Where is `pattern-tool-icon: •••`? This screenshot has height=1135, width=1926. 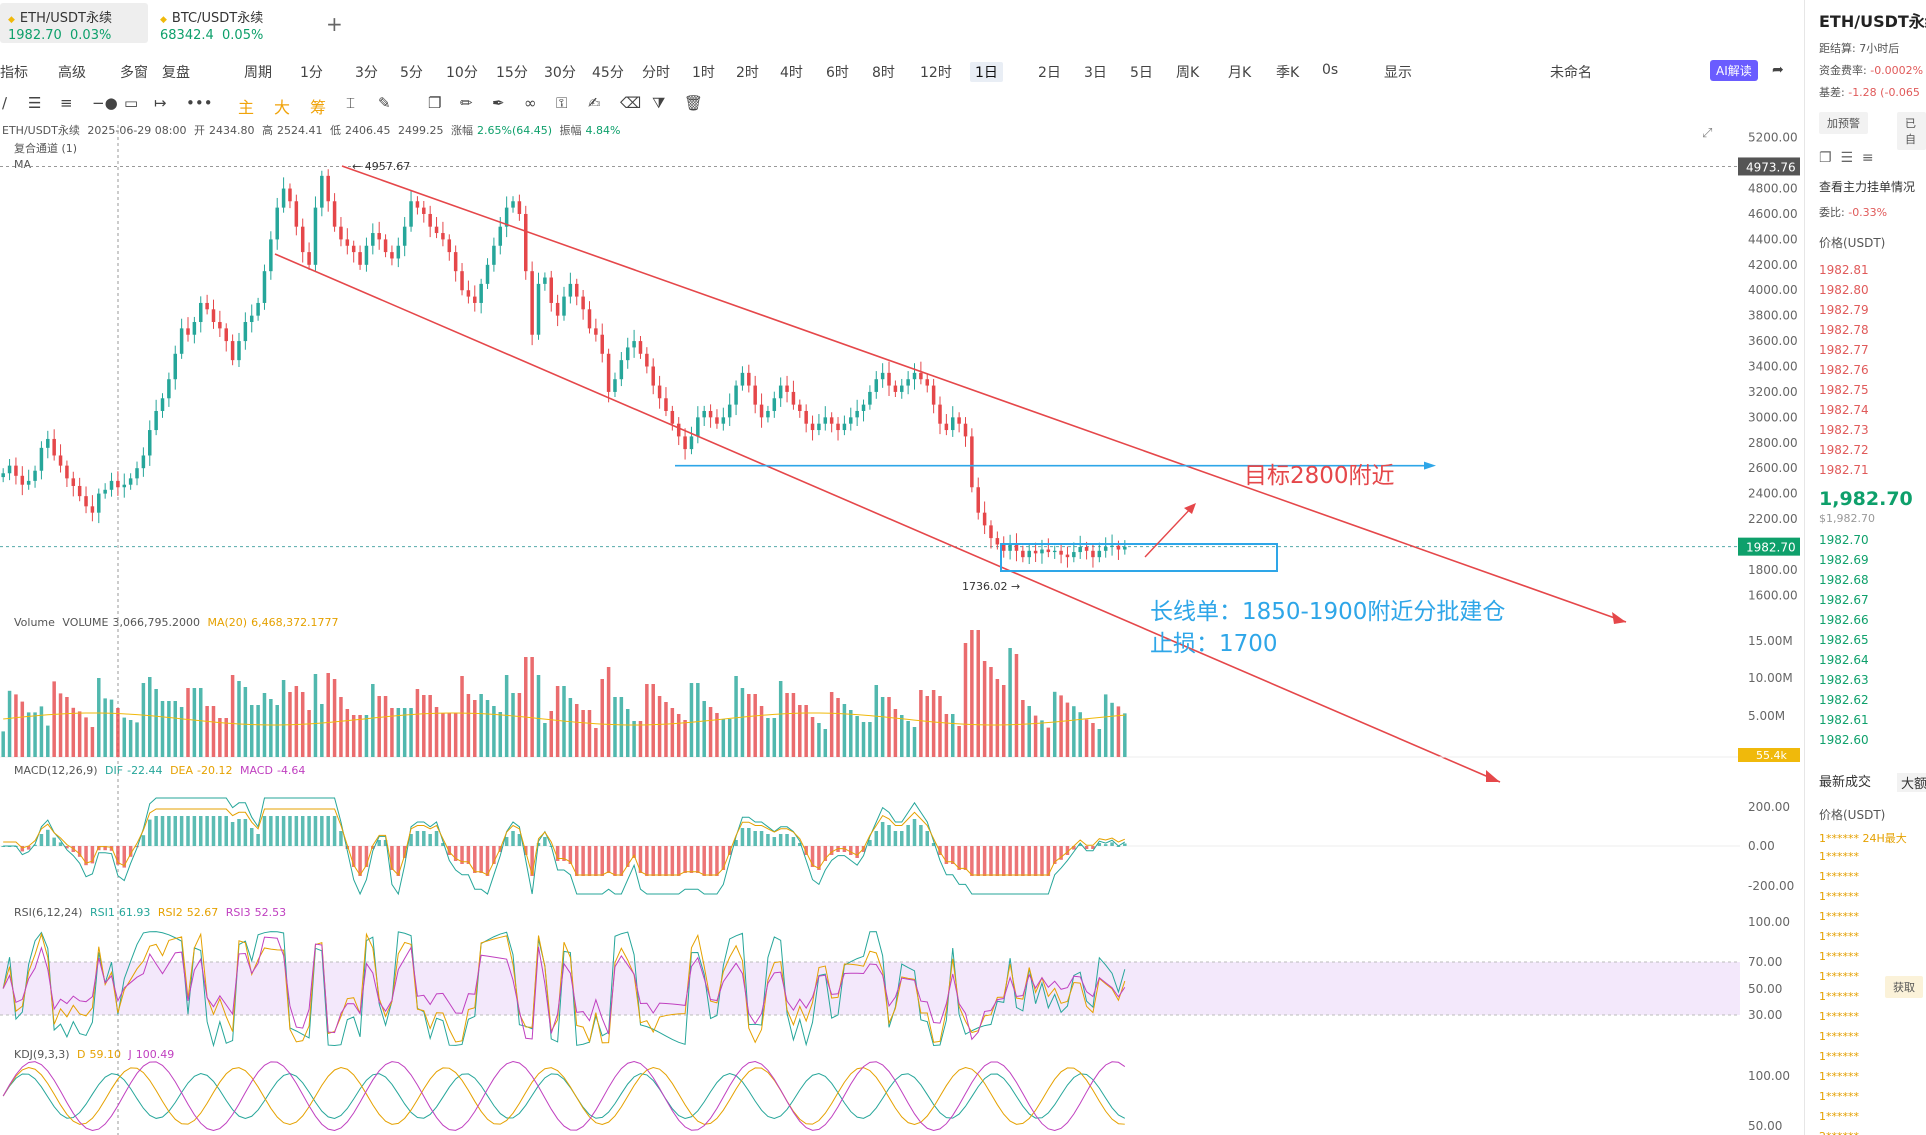
pattern-tool-icon: ••• is located at coordinates (199, 103).